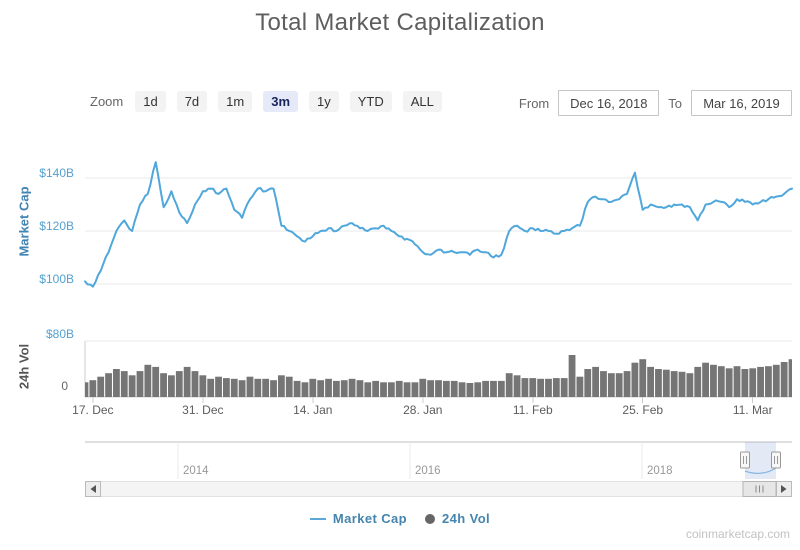 This screenshot has width=800, height=550. Describe the element at coordinates (324, 101) in the screenshot. I see `zoom-button-1y: 1y` at that location.